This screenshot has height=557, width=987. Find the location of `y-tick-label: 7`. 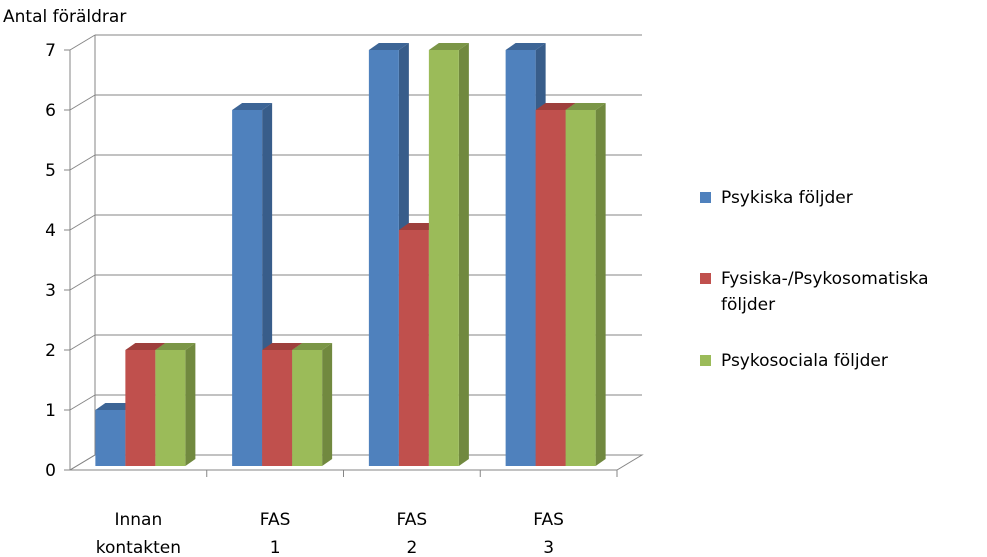

y-tick-label: 7 is located at coordinates (50, 51).